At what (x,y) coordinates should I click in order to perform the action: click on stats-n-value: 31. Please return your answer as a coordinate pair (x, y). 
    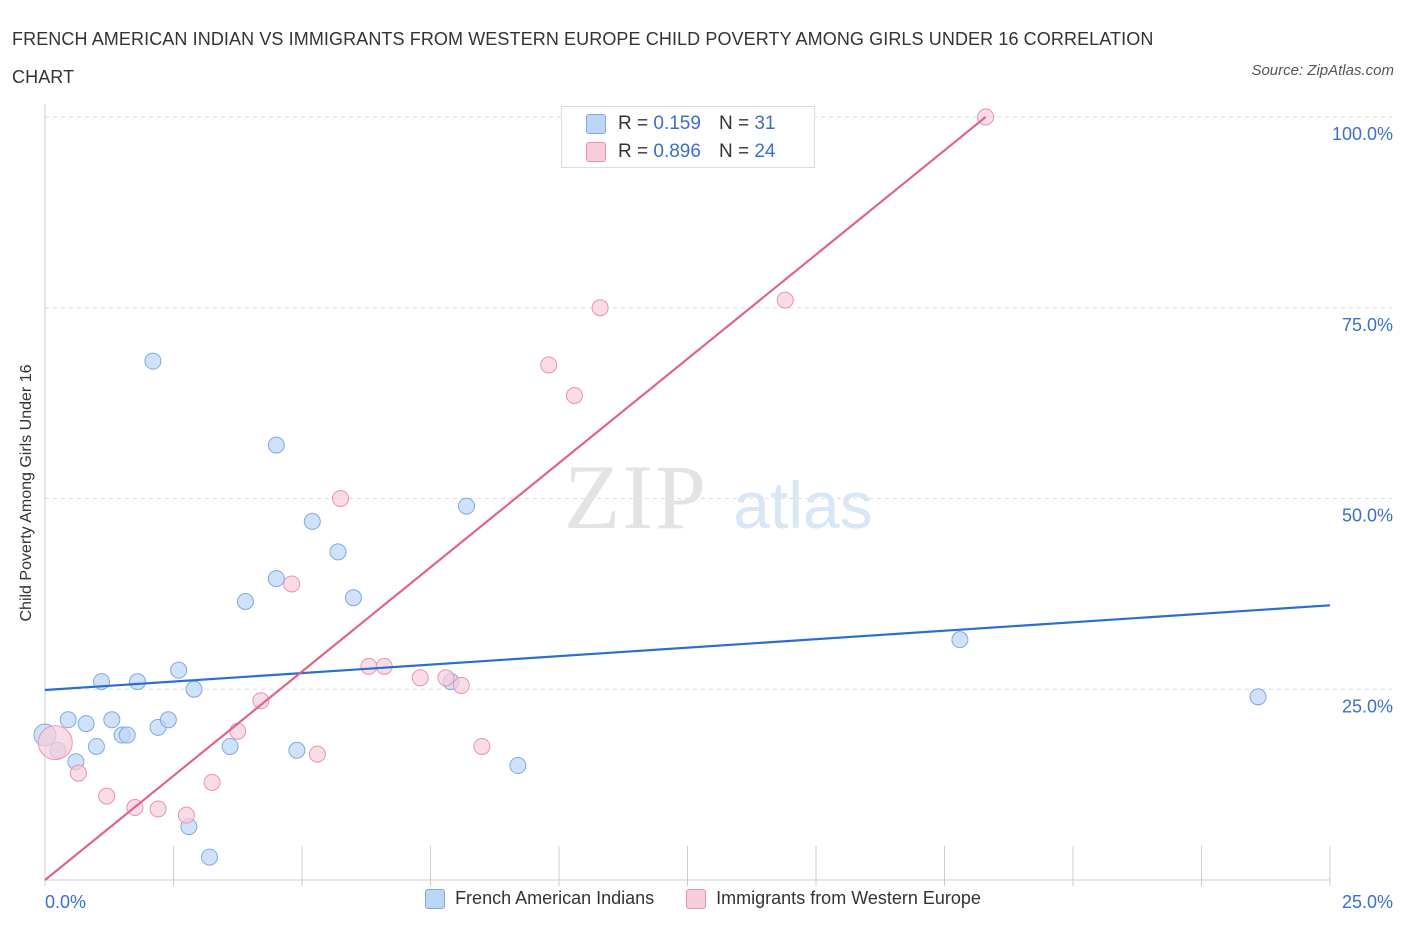
    Looking at the image, I should click on (765, 123).